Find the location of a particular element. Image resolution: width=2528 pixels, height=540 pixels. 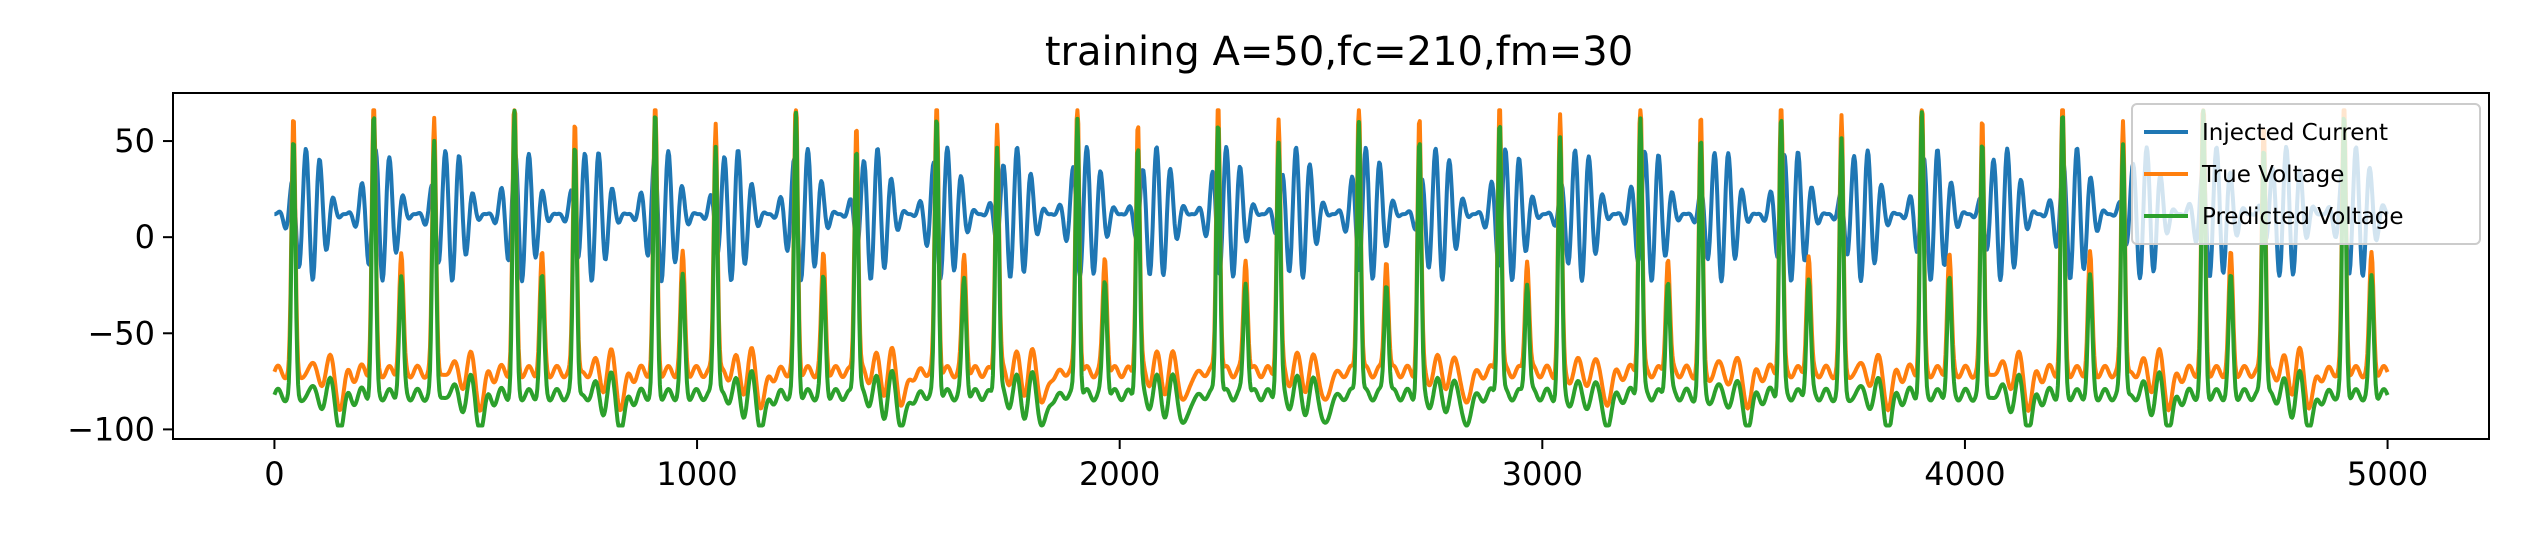

y-tick-label: 50 is located at coordinates (134, 141).